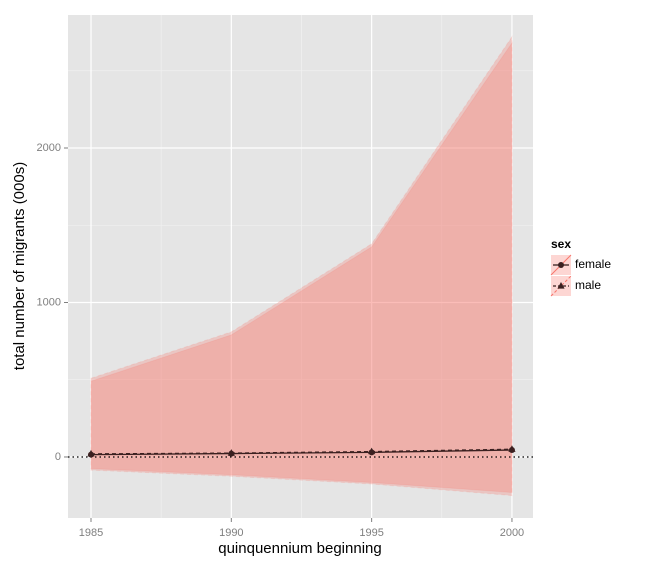 The height and width of the screenshot is (572, 650). I want to click on y-tick-label: 2000, so click(49, 148).